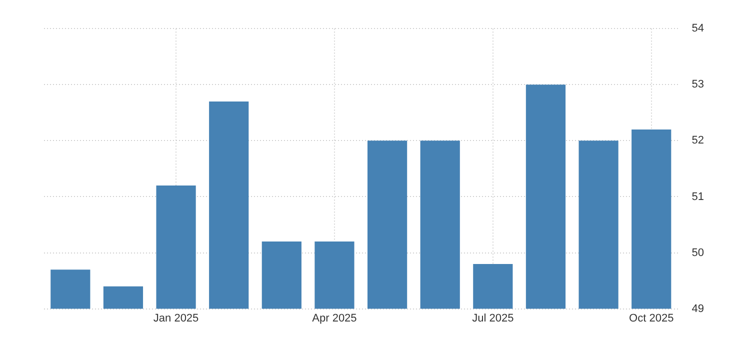  What do you see at coordinates (698, 140) in the screenshot?
I see `y-tick-label: 52` at bounding box center [698, 140].